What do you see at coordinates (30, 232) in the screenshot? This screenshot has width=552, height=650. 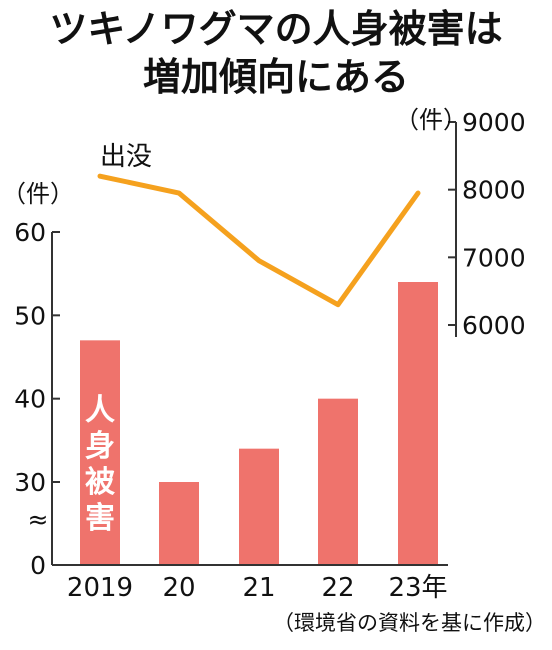 I see `left-tick-label: 60` at bounding box center [30, 232].